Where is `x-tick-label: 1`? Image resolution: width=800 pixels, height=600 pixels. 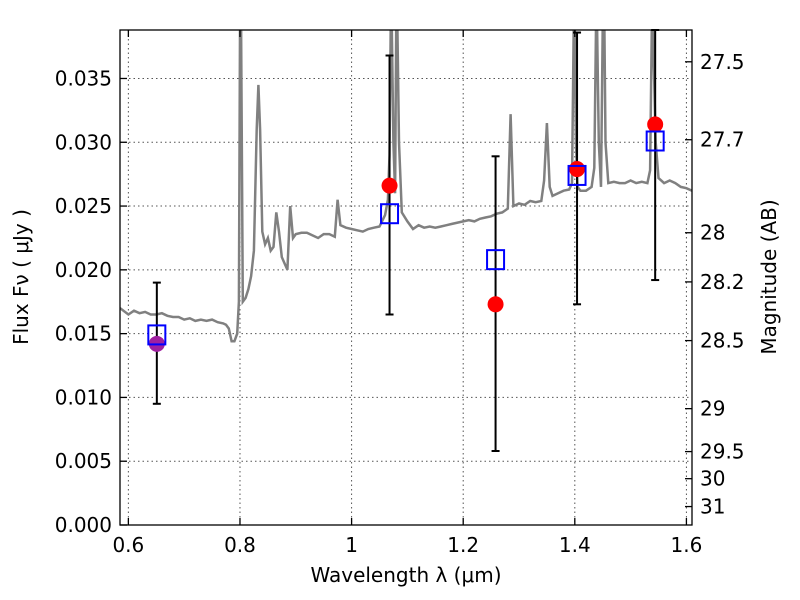 x-tick-label: 1 is located at coordinates (351, 545).